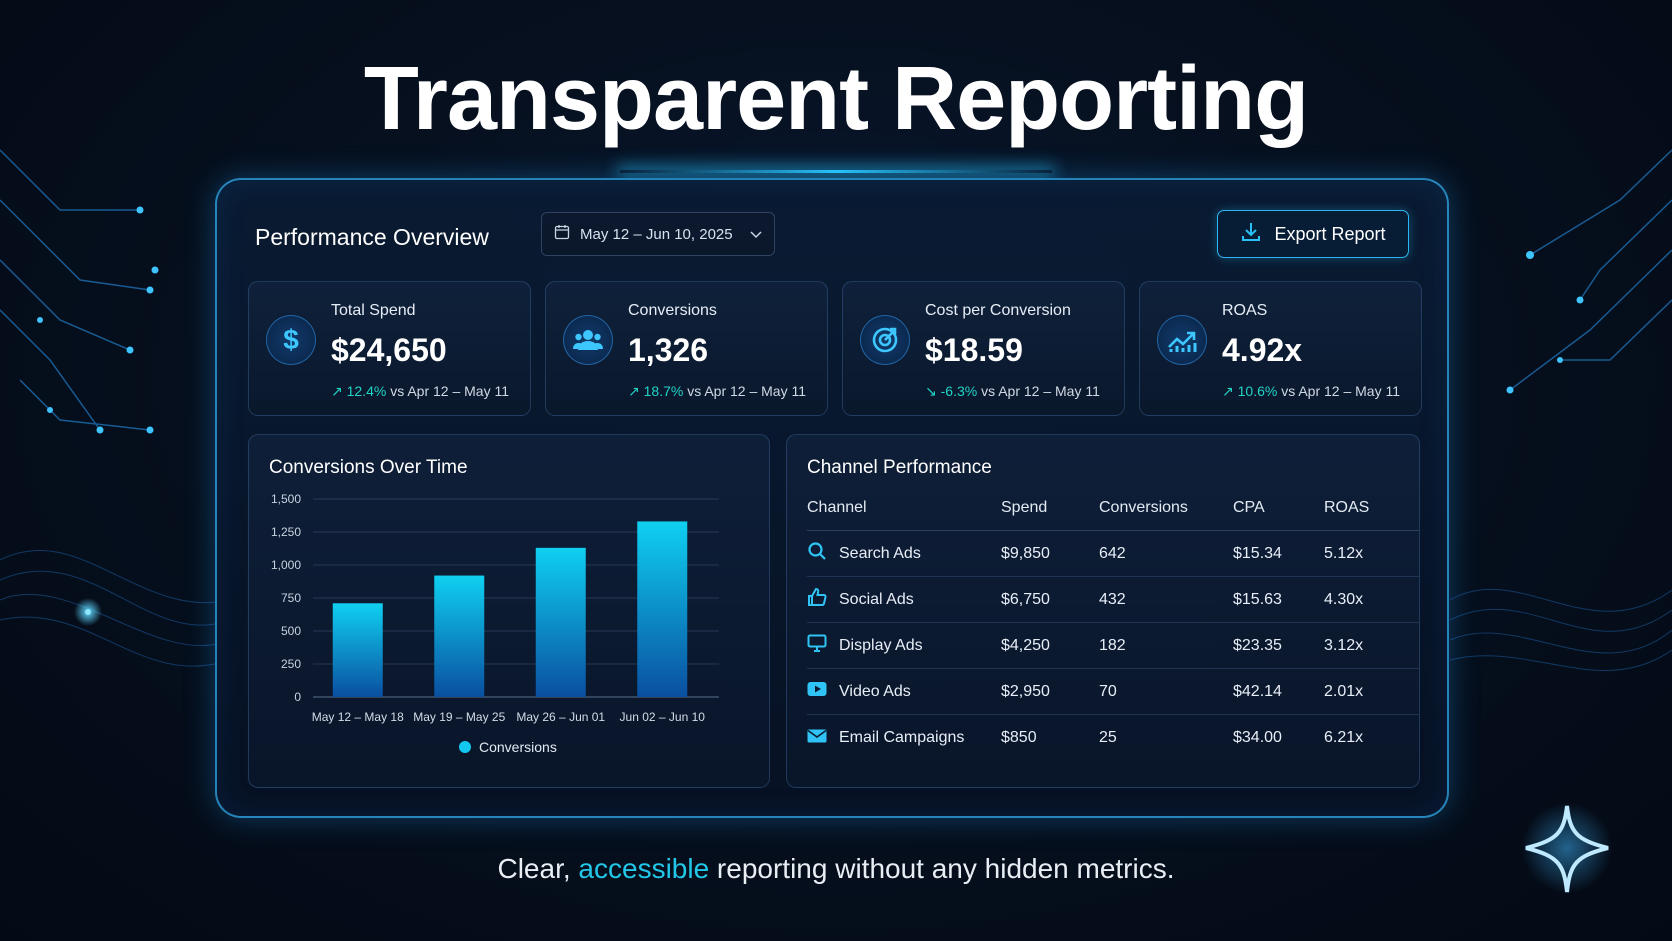  I want to click on play-icon, so click(817, 691).